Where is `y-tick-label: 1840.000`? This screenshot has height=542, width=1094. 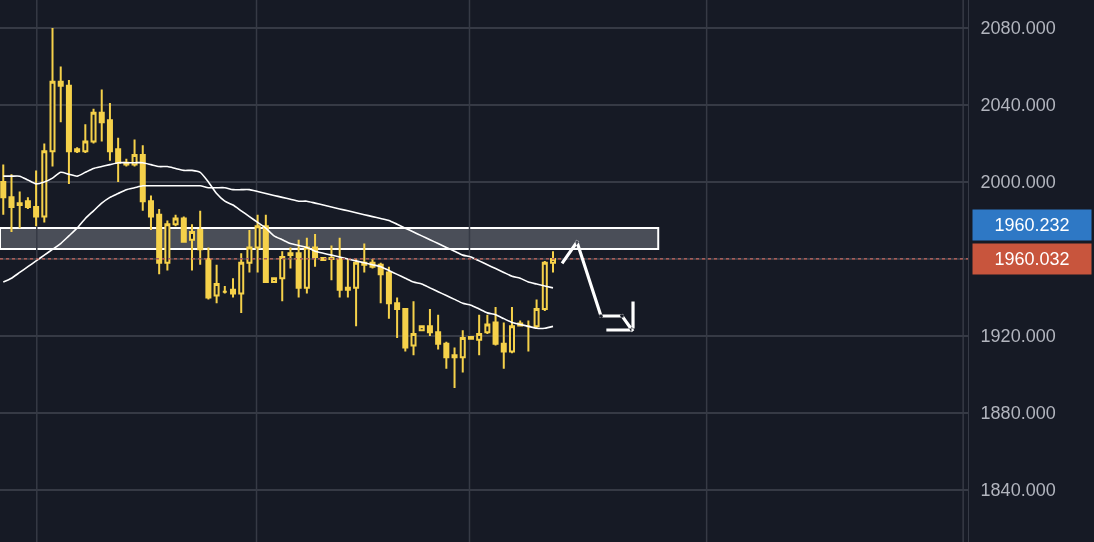
y-tick-label: 1840.000 is located at coordinates (1018, 490).